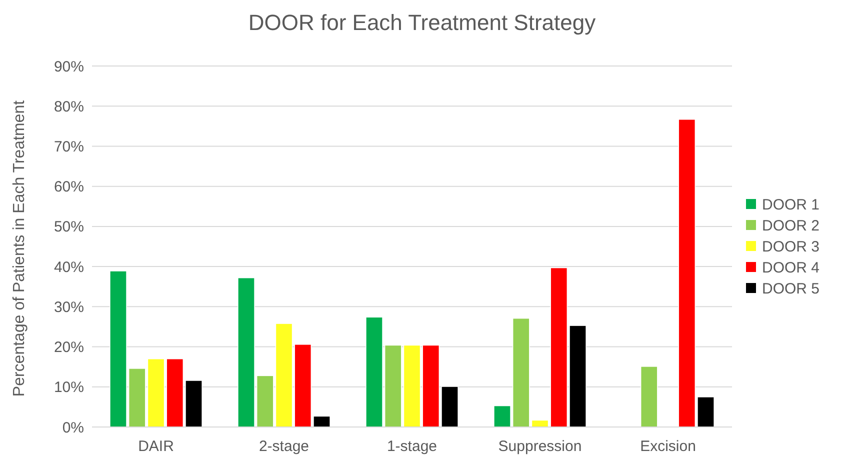 This screenshot has height=462, width=846. What do you see at coordinates (791, 225) in the screenshot?
I see `legend-label: DOOR 2` at bounding box center [791, 225].